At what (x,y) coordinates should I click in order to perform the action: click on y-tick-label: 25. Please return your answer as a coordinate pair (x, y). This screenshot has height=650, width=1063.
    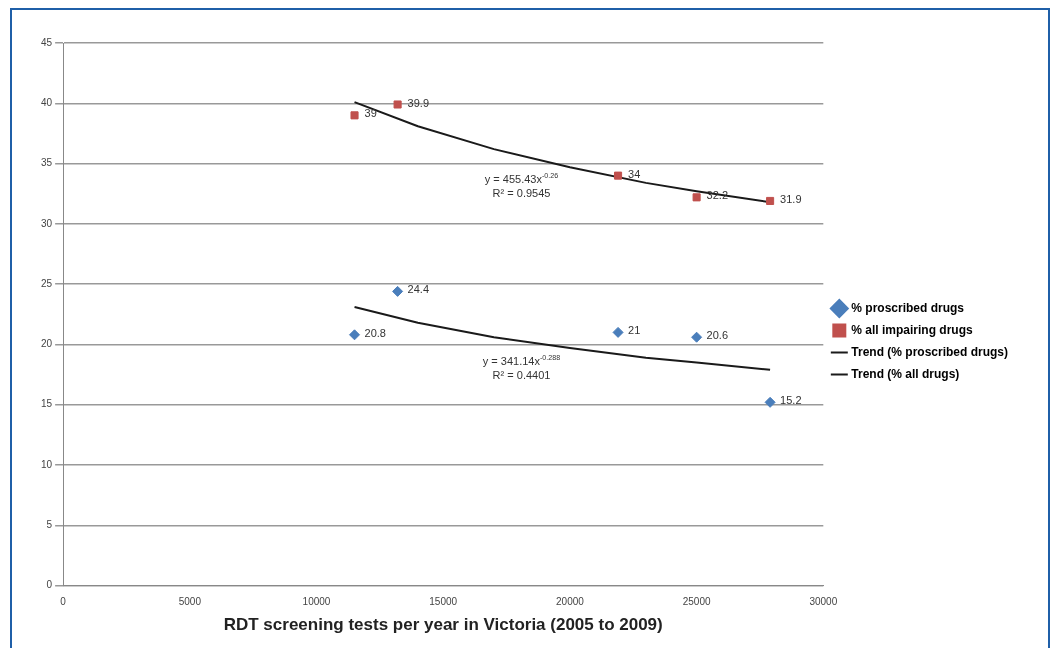
    Looking at the image, I should click on (47, 283).